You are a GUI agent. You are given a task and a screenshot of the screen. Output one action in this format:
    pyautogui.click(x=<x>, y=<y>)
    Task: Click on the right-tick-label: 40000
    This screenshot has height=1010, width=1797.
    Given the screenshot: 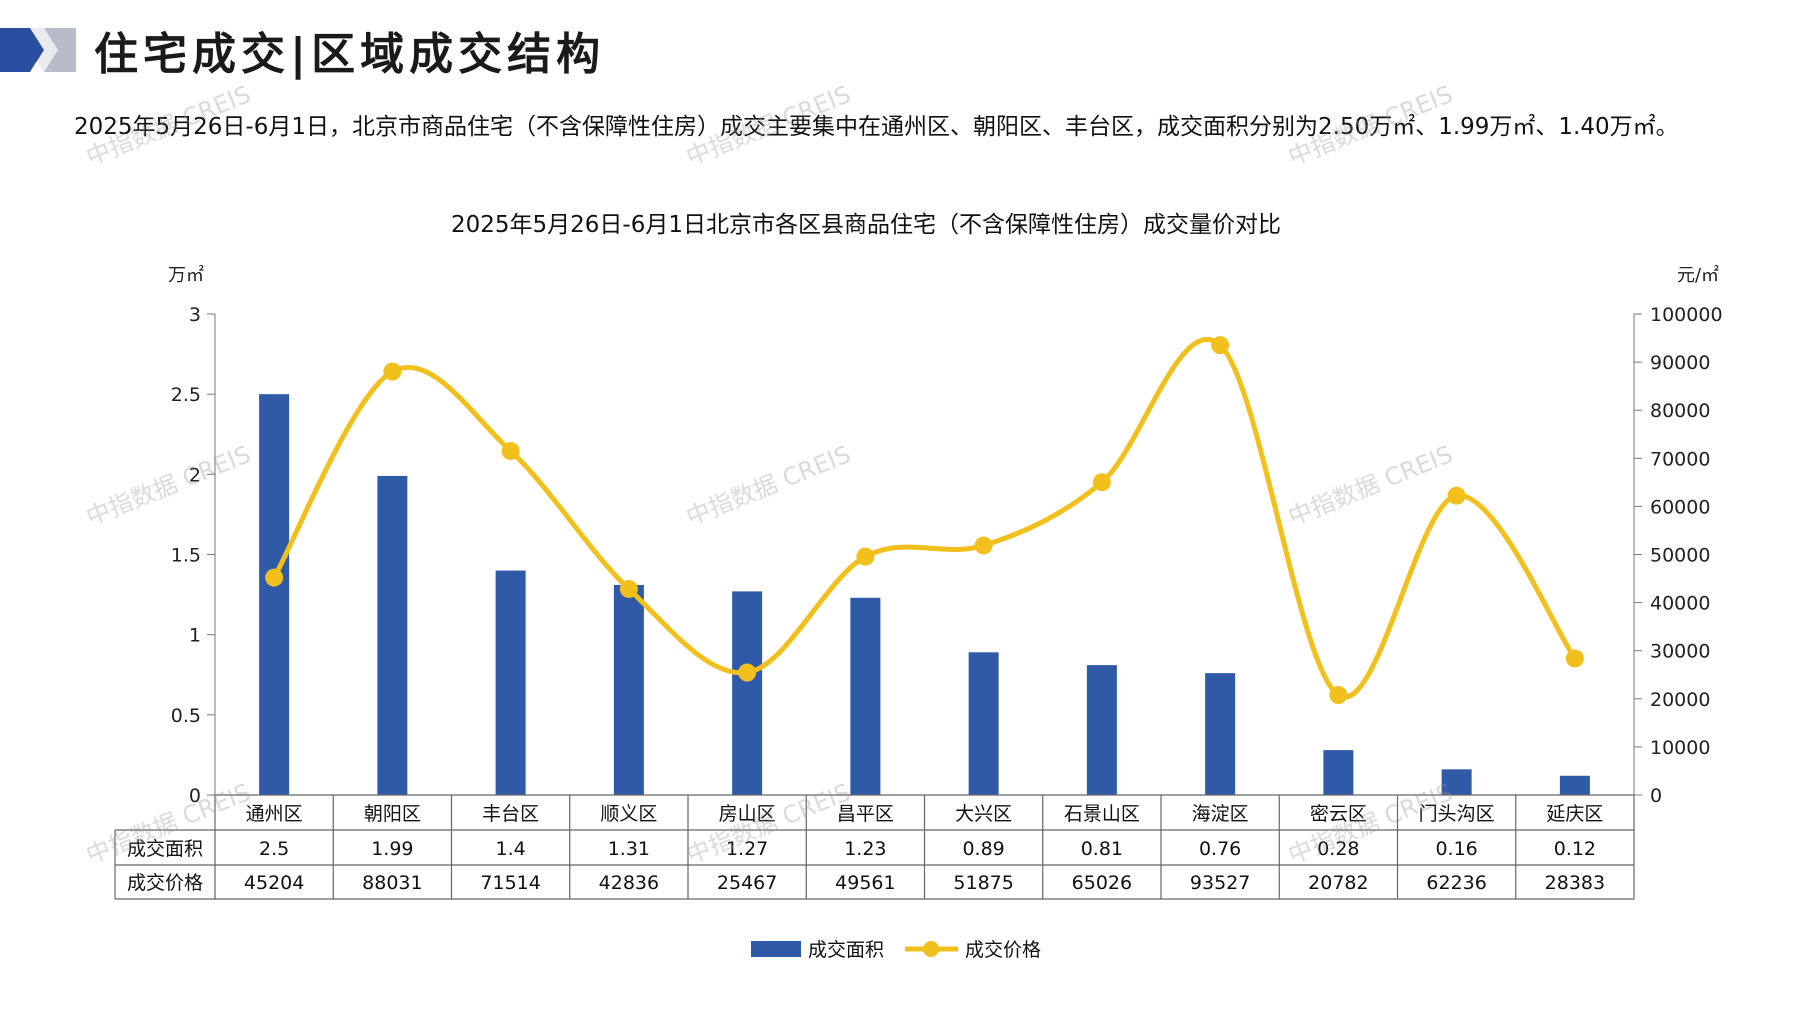 What is the action you would take?
    pyautogui.click(x=1680, y=604)
    